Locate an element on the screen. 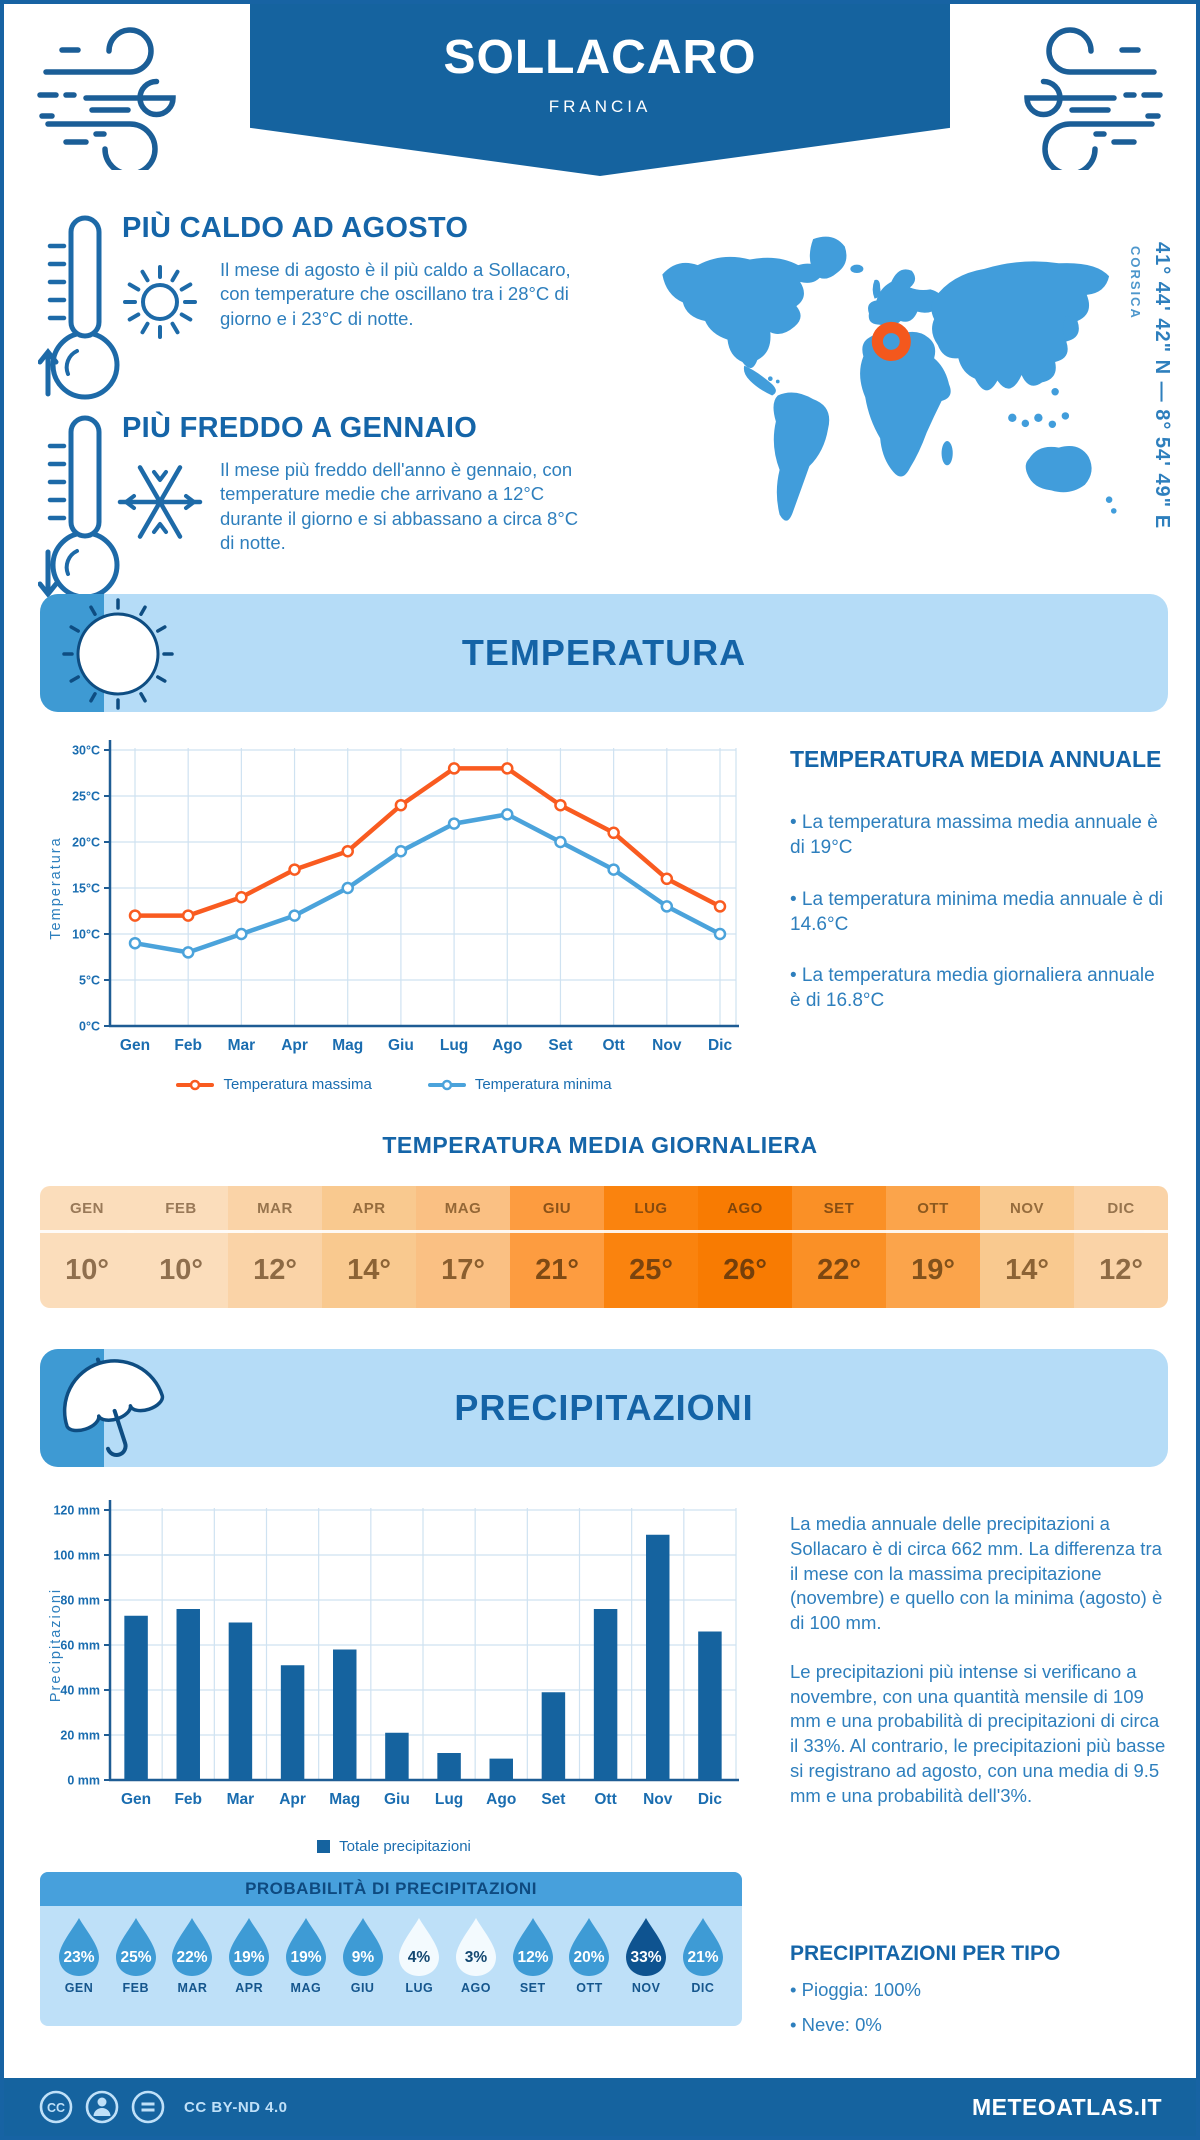  svg-text: 10°C is located at coordinates (86, 935).